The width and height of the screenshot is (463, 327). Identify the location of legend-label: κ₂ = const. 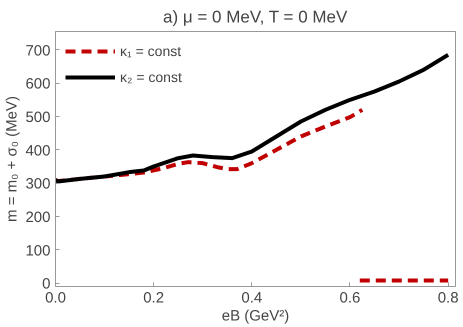
(151, 77).